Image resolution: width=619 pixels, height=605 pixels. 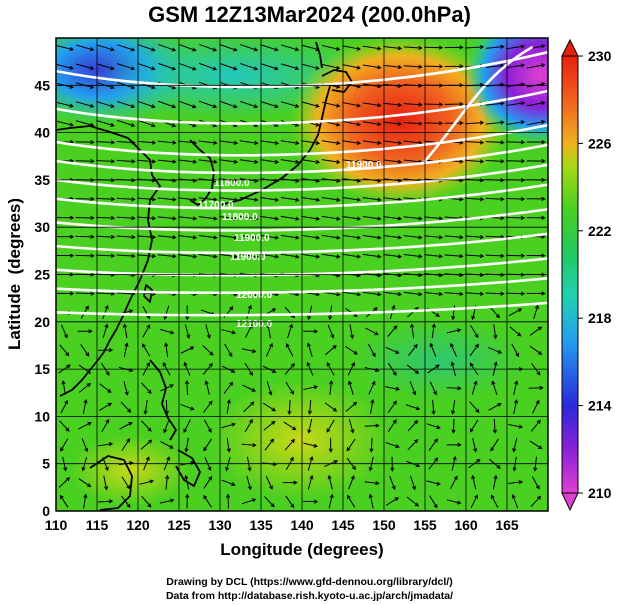 I want to click on y-tick-label: 35, so click(x=42, y=180).